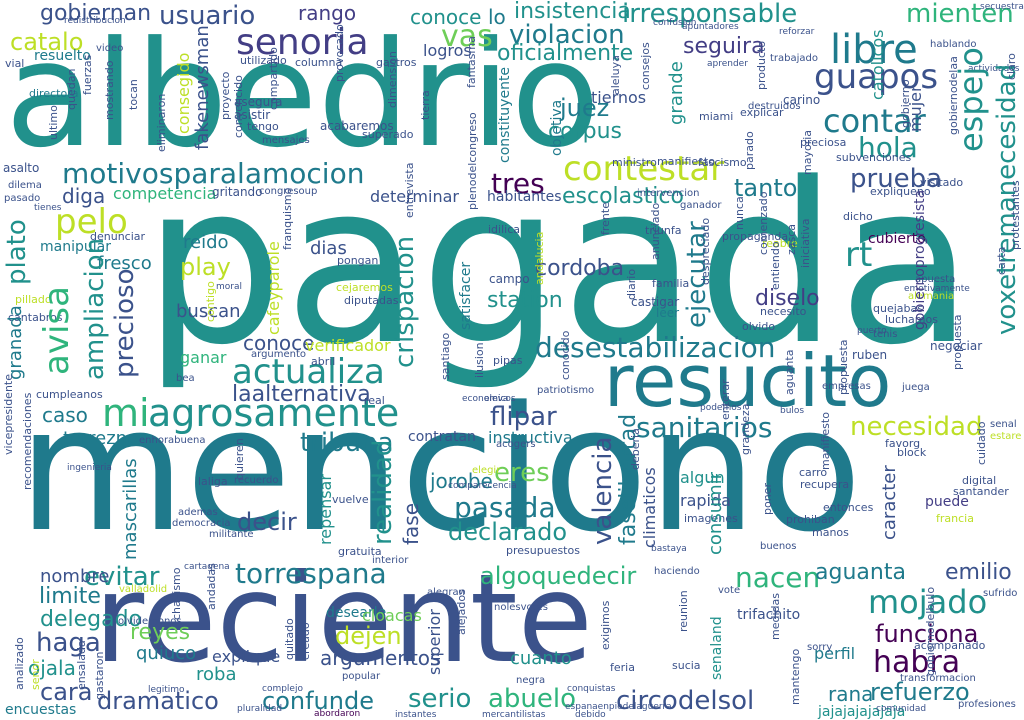 The image size is (1024, 720). What do you see at coordinates (655, 302) in the screenshot?
I see `word-castigar: castigar` at bounding box center [655, 302].